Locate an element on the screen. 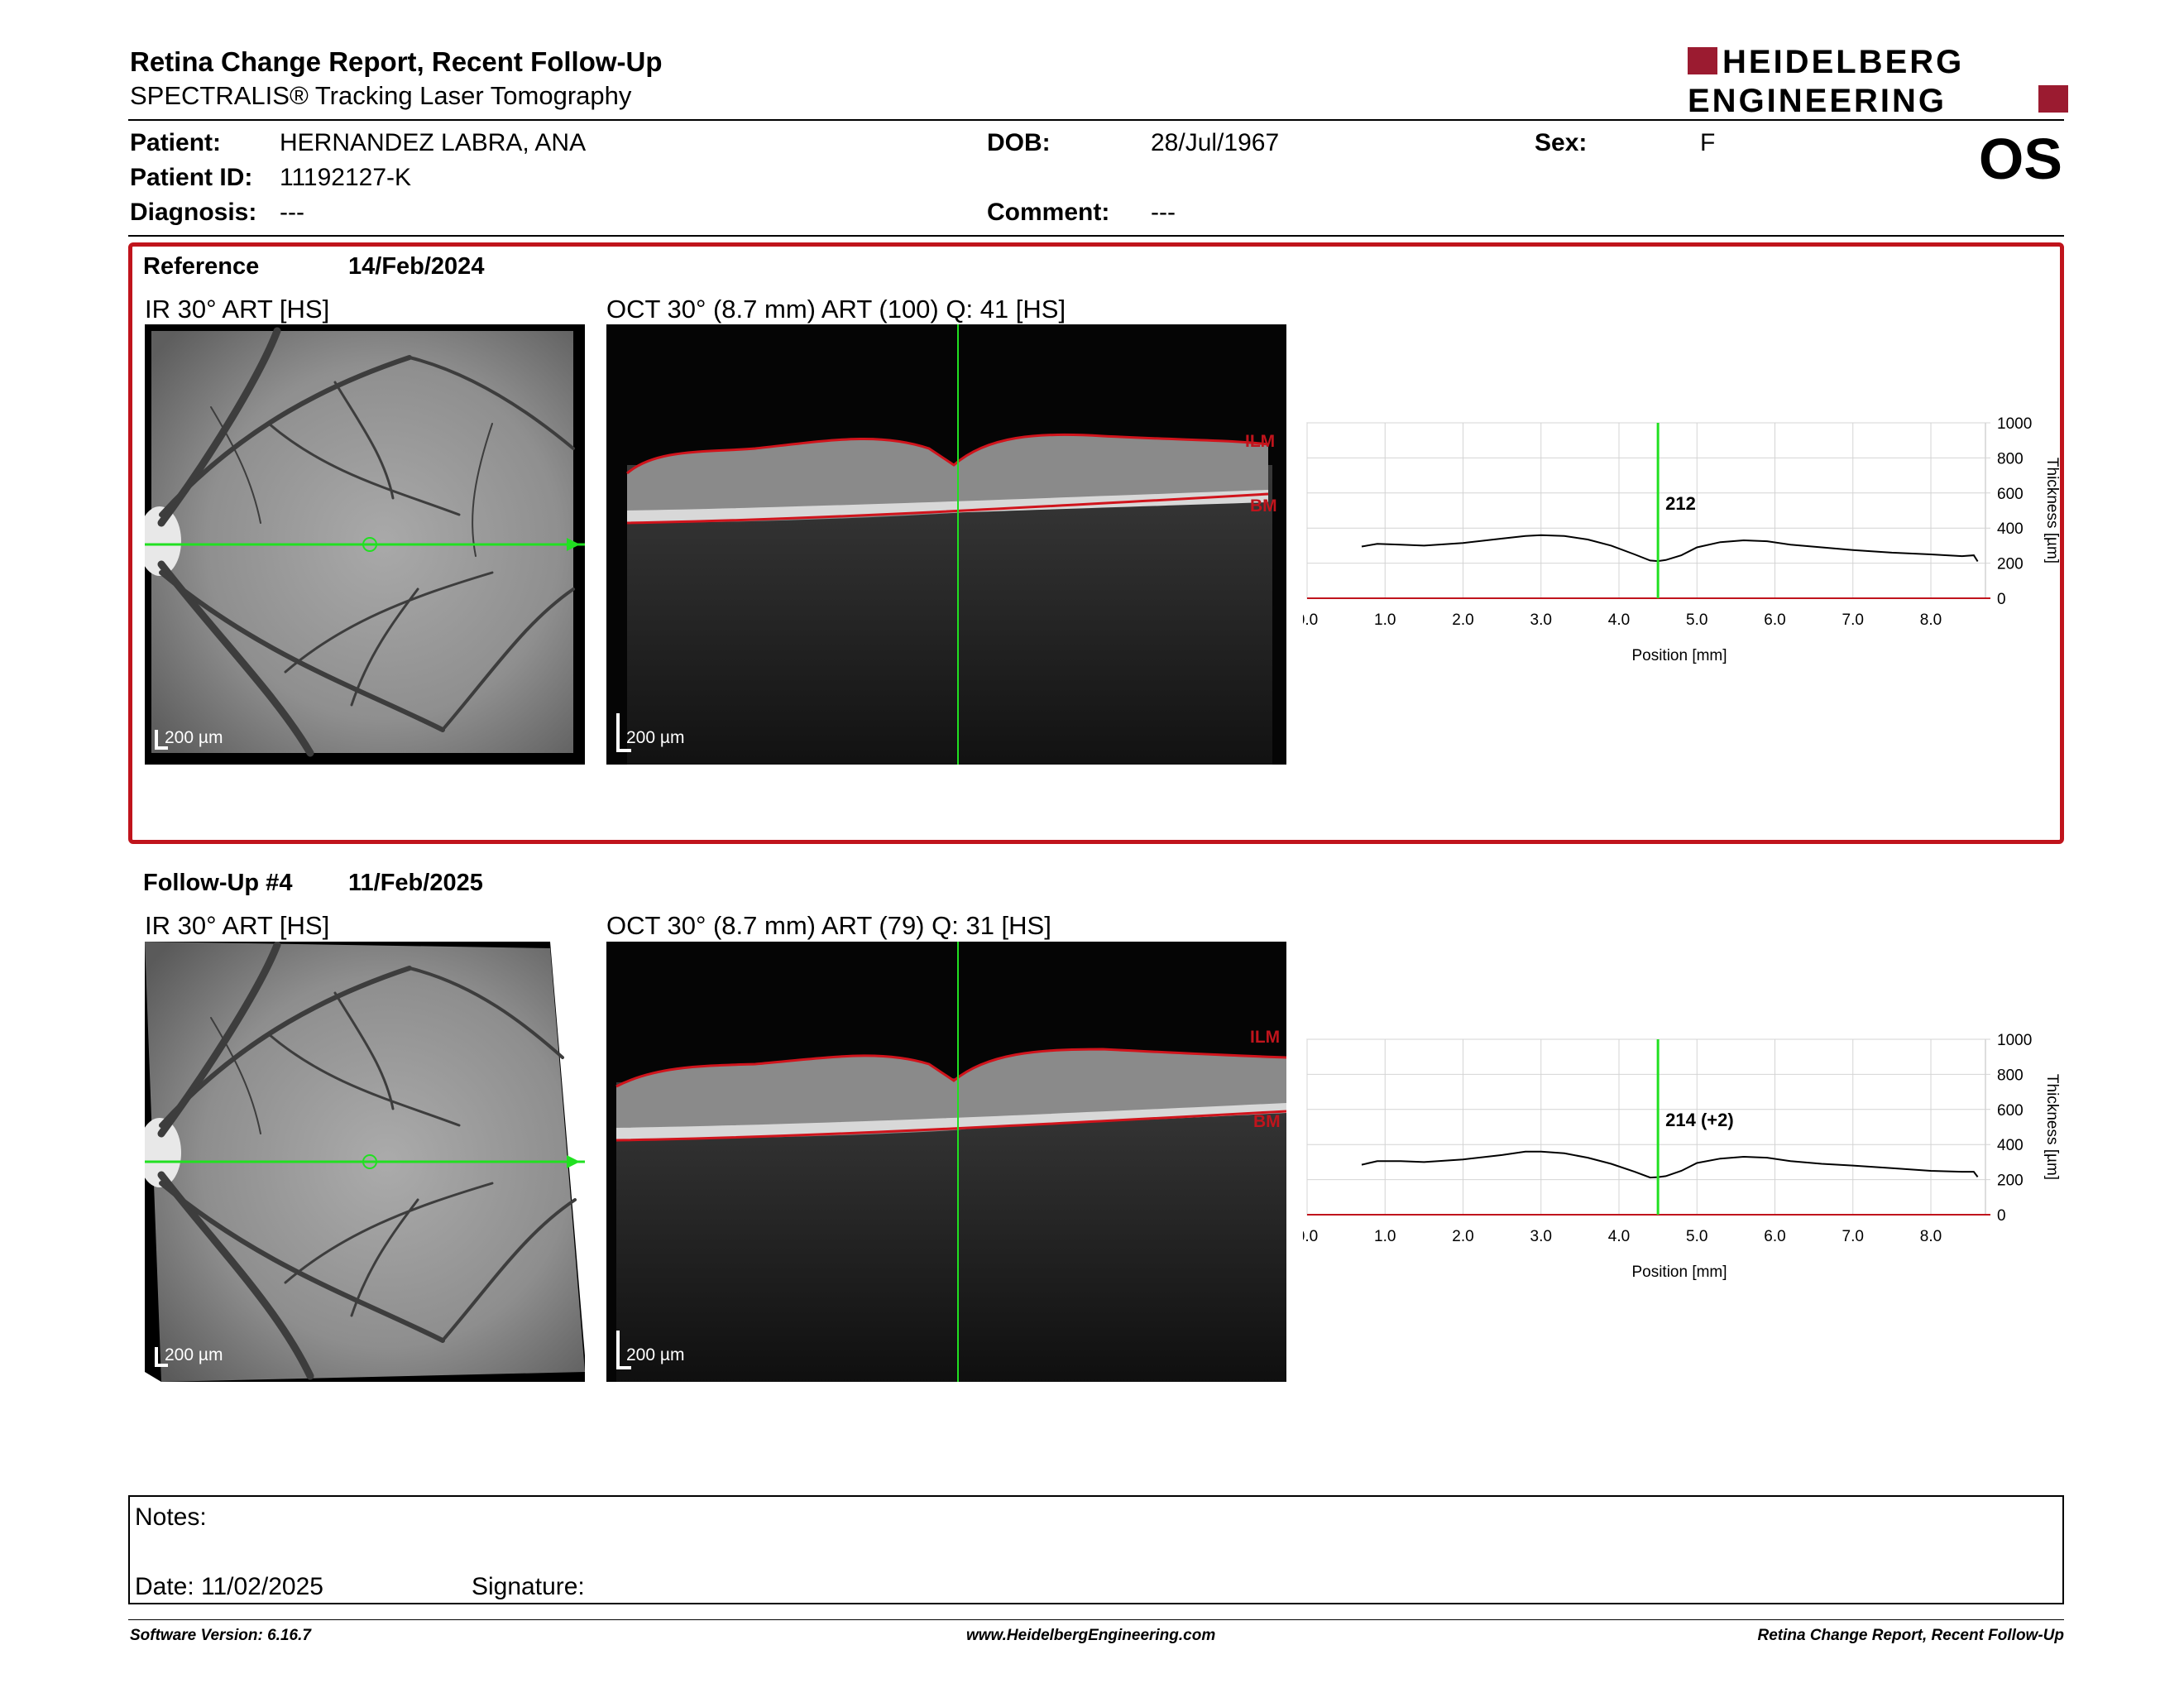  followup-chart-ytick: 200 is located at coordinates (2010, 1181).